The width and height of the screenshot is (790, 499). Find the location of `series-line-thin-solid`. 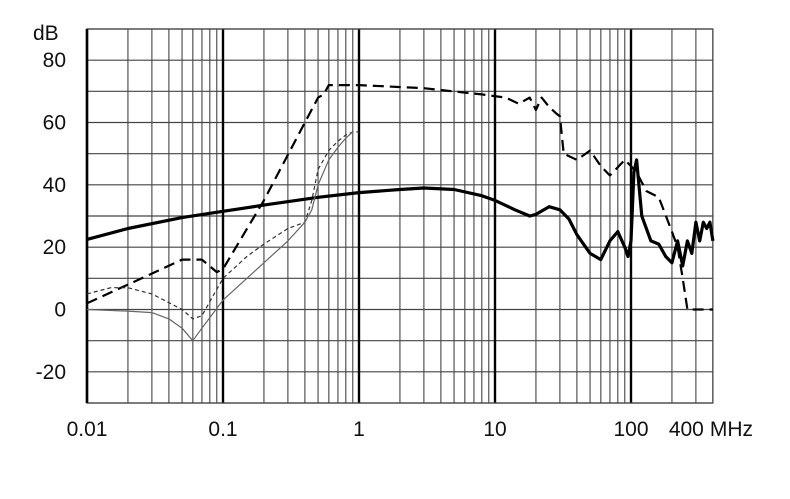

series-line-thin-solid is located at coordinates (220, 236).